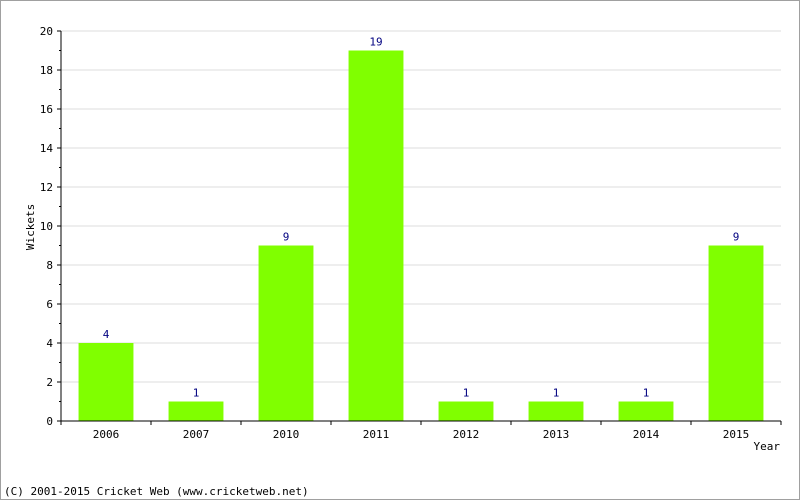  What do you see at coordinates (49, 382) in the screenshot?
I see `y-tick-label: 2` at bounding box center [49, 382].